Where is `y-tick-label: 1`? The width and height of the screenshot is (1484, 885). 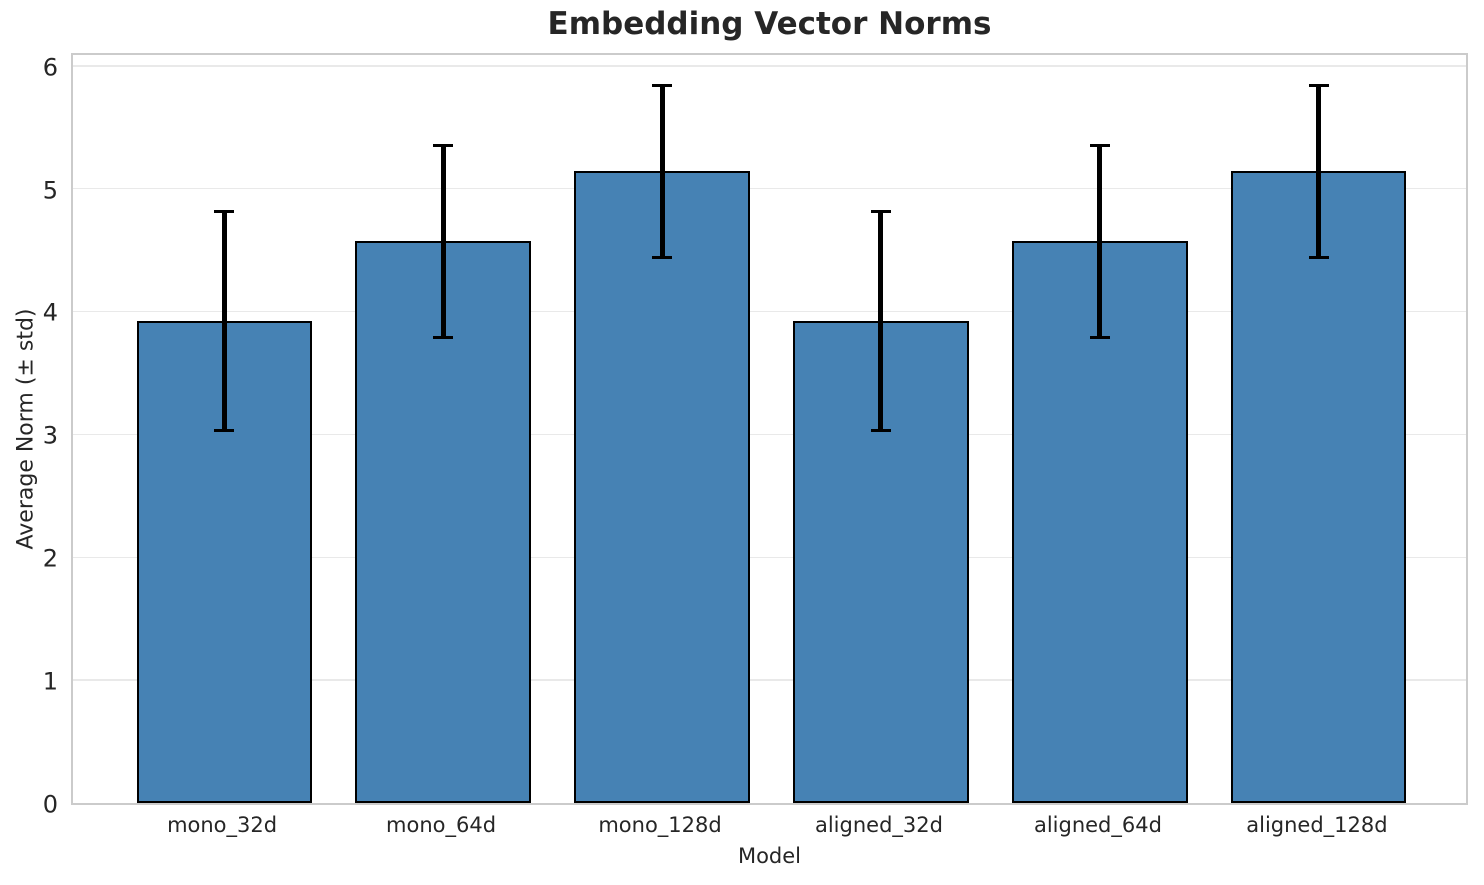
y-tick-label: 1 is located at coordinates (50, 681).